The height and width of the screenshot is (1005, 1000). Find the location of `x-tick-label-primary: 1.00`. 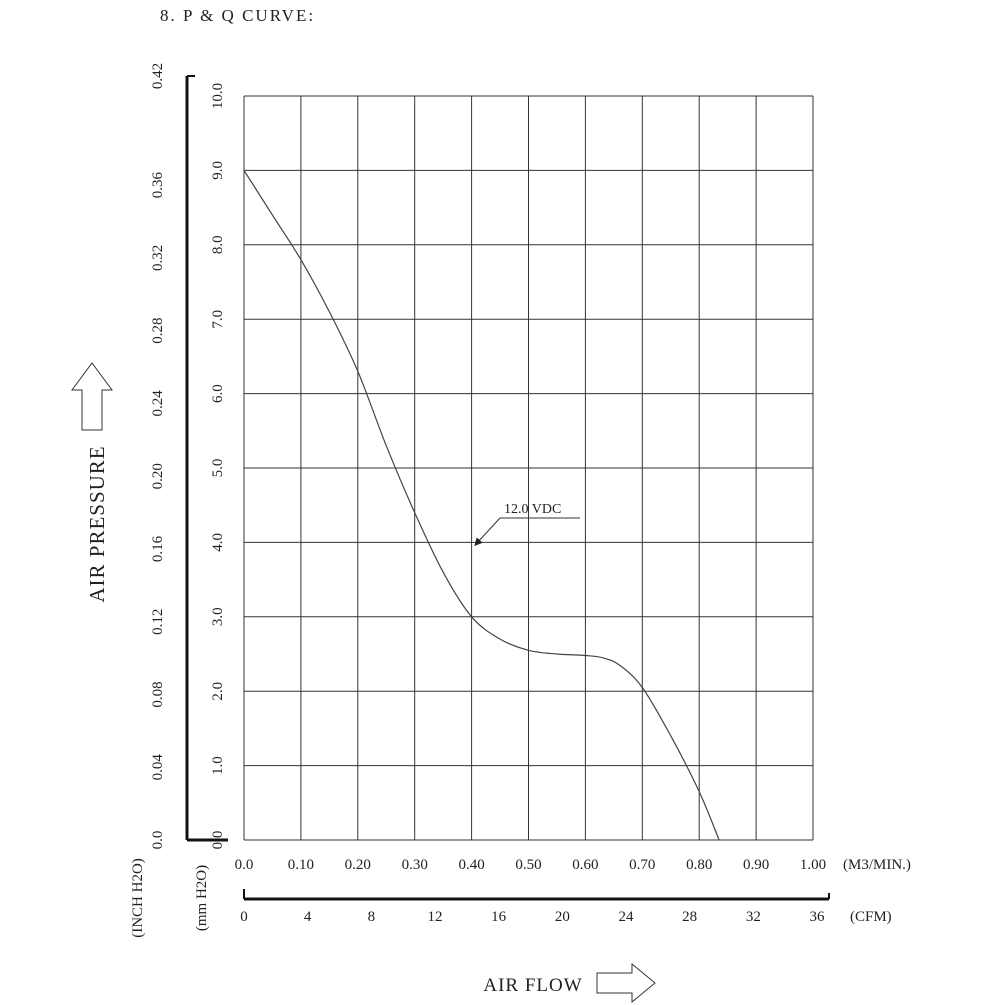

x-tick-label-primary: 1.00 is located at coordinates (813, 865).